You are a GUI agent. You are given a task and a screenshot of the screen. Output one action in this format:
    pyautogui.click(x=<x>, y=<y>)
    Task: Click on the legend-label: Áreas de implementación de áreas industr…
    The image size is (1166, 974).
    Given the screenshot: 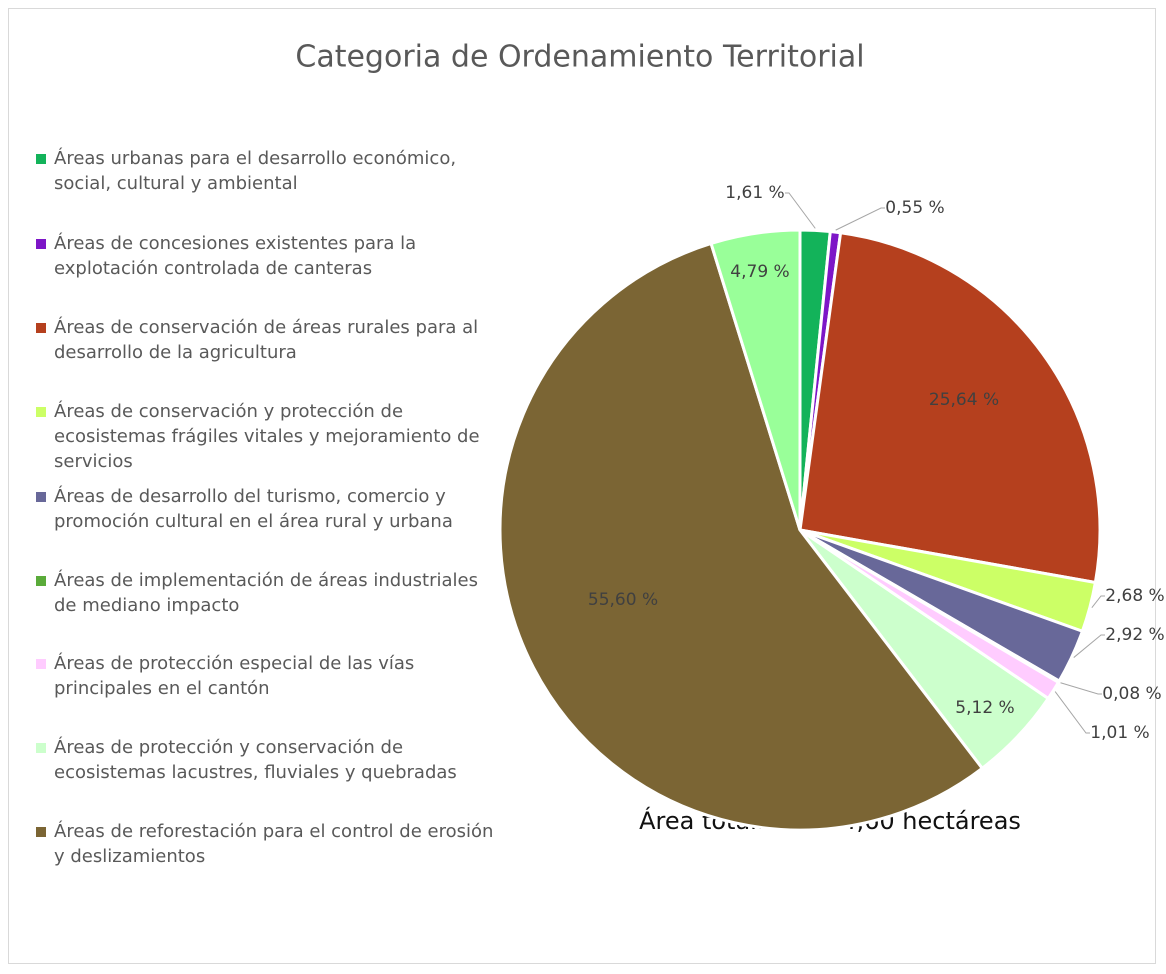 What is the action you would take?
    pyautogui.click(x=266, y=593)
    